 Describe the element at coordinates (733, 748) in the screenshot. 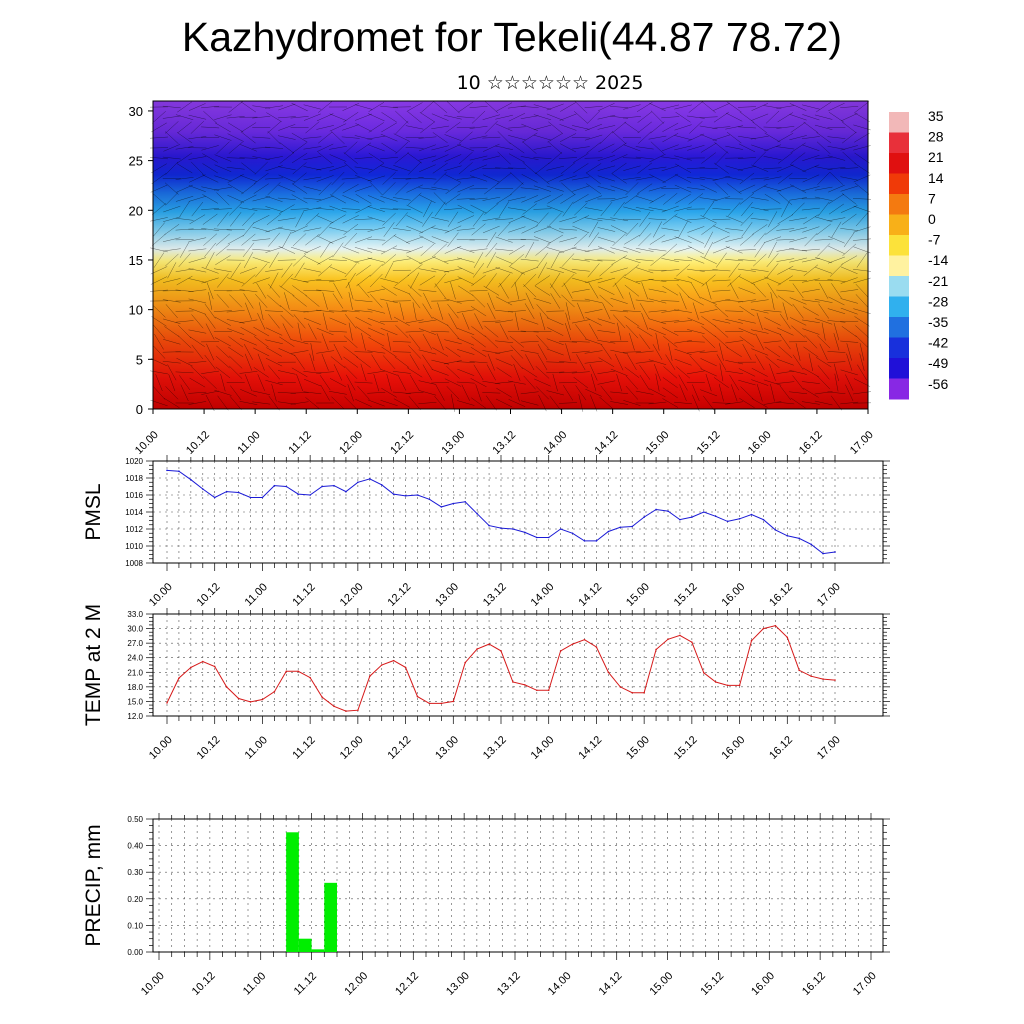

I see `x-tick-label: 16.00` at that location.